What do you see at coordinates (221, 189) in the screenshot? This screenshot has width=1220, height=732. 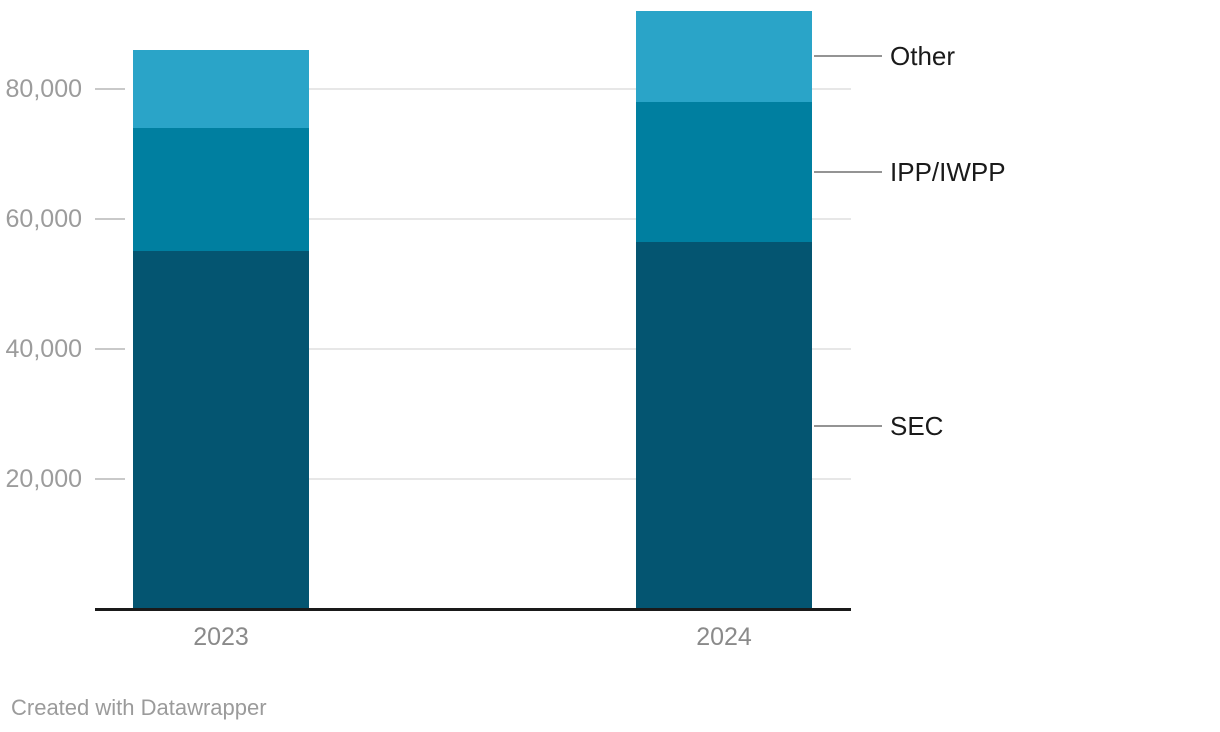 I see `bar-segment-2023-ipp-iwpp` at bounding box center [221, 189].